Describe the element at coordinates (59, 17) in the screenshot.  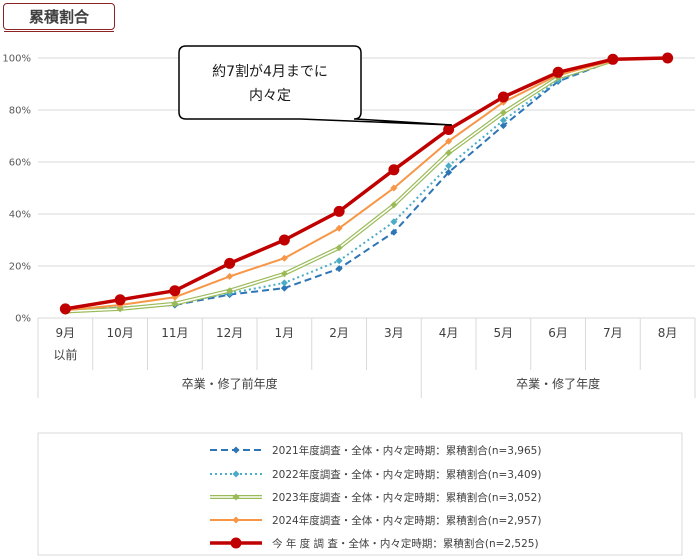
I see `chart-title-badge: 累積割合` at that location.